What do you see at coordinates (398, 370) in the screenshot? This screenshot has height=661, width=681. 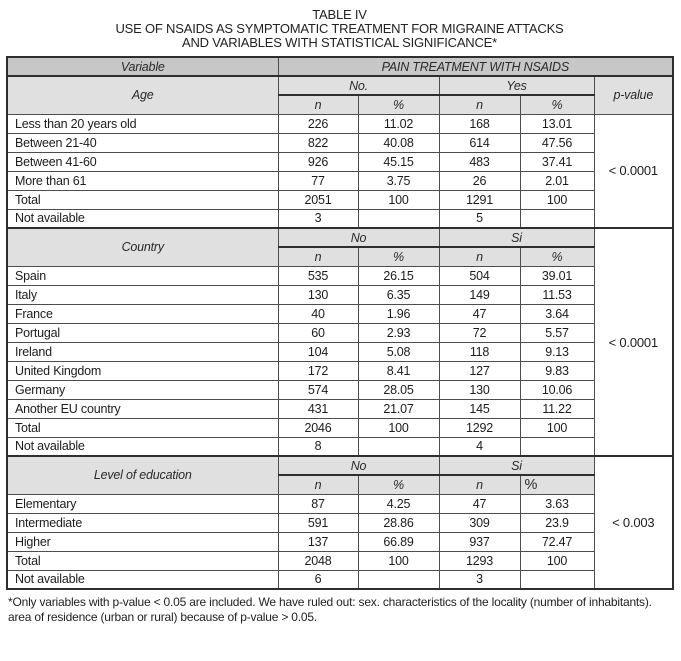 I see `no-pct-cell: 8.41` at bounding box center [398, 370].